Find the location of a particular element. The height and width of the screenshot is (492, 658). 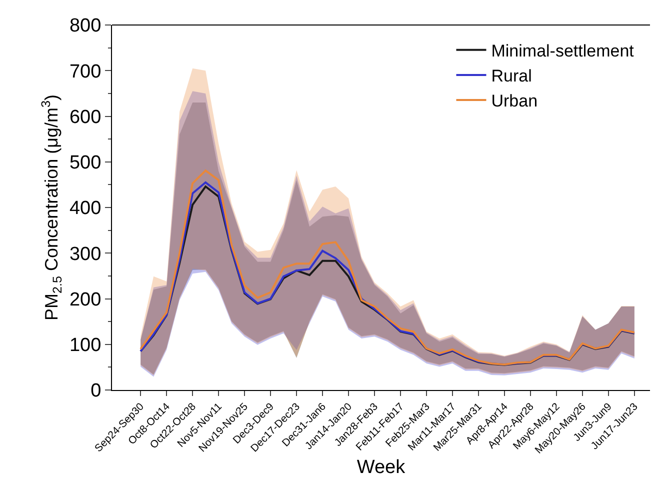

y-tick-label: 100 is located at coordinates (85, 345).